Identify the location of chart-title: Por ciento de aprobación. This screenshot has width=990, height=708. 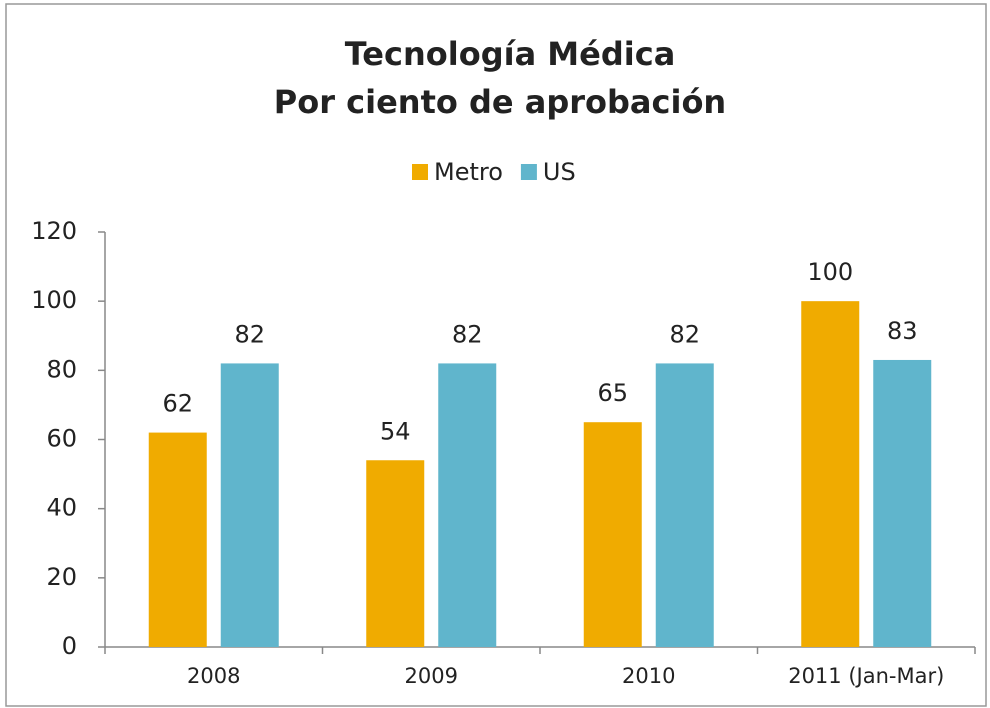
(500, 102).